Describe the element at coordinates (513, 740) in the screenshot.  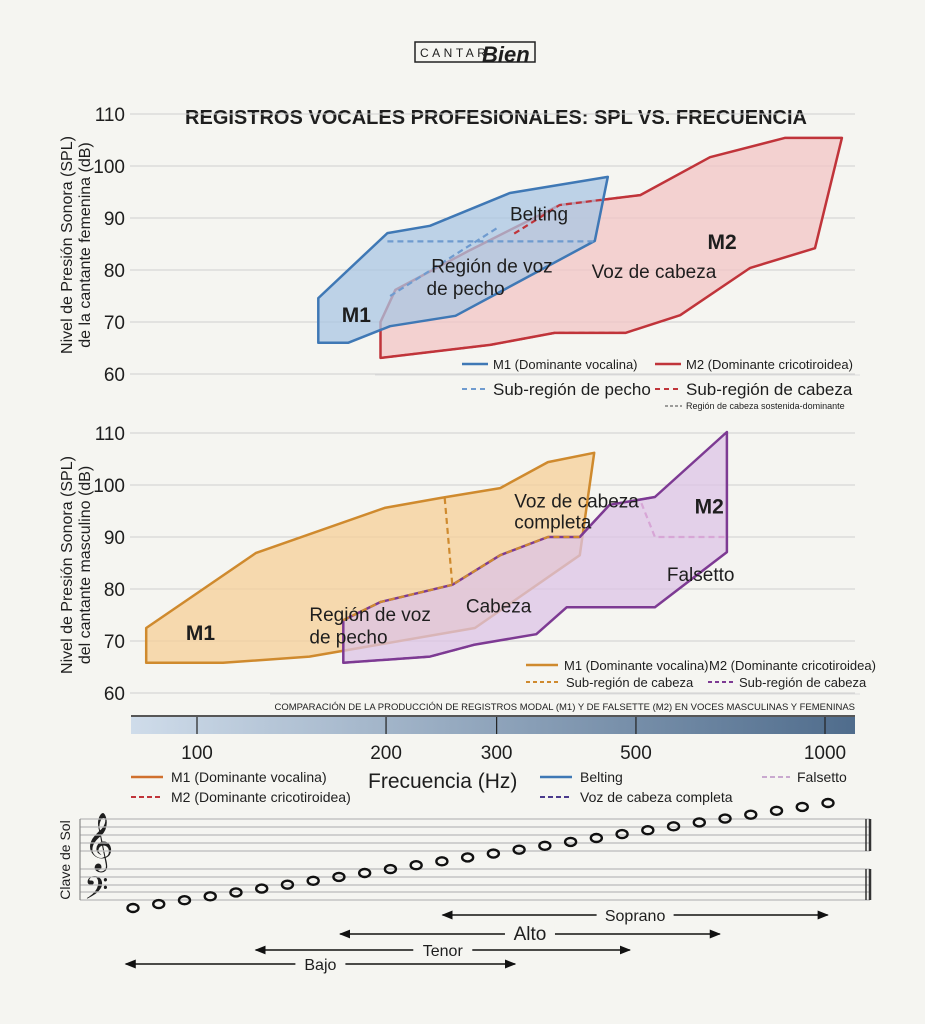
I see `x-axis: 100 200 300 500 1000` at that location.